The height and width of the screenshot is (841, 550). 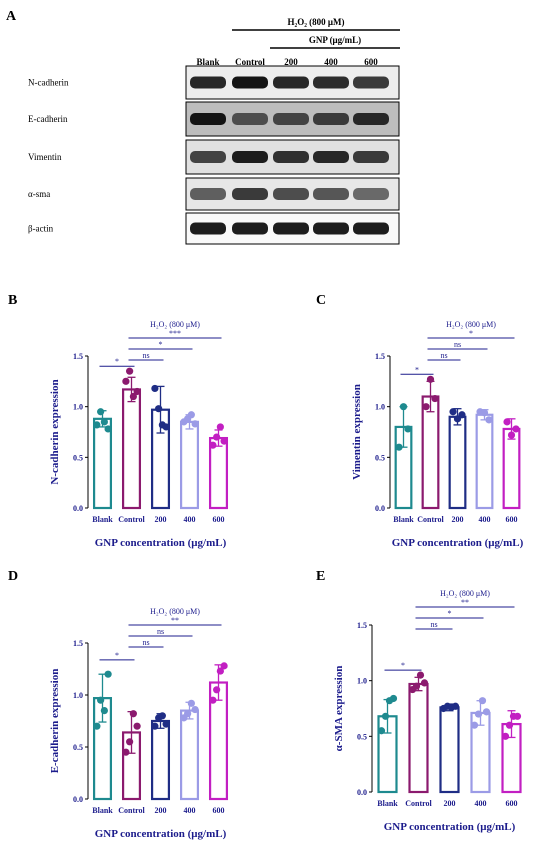 What do you see at coordinates (380, 356) in the screenshot?
I see `y-tick-label: 1.5` at bounding box center [380, 356].